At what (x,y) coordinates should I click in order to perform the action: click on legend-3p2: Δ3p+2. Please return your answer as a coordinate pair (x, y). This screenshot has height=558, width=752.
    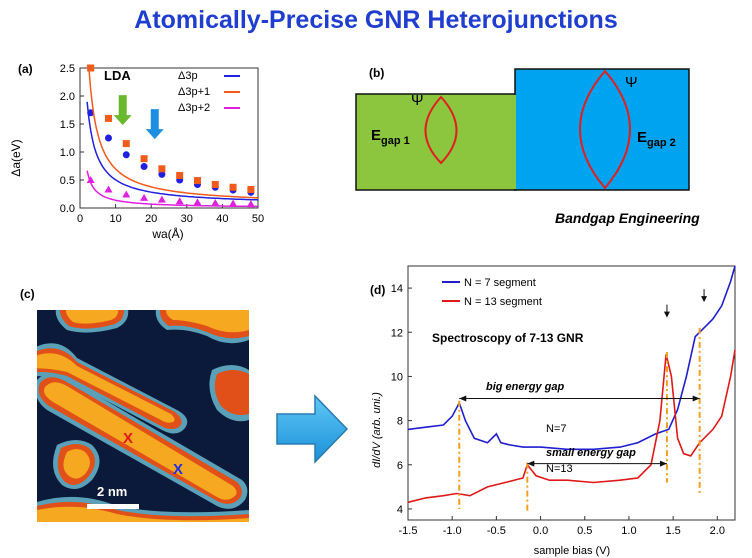
    Looking at the image, I should click on (194, 108).